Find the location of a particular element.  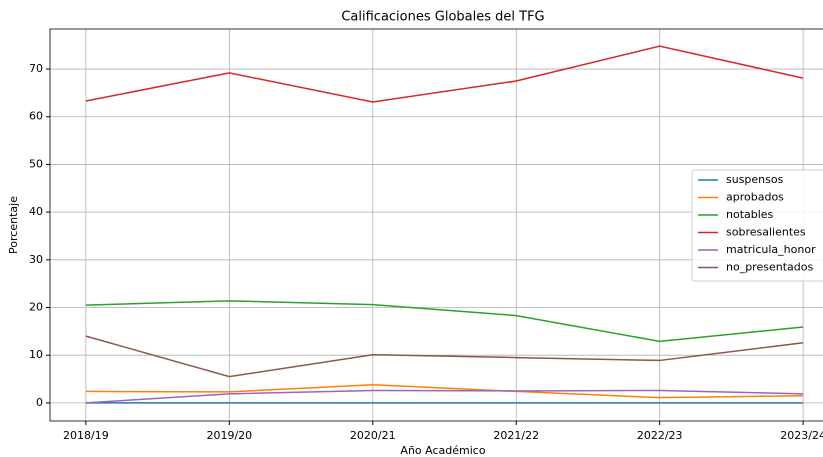

y-tick-label: 50 is located at coordinates (36, 163).